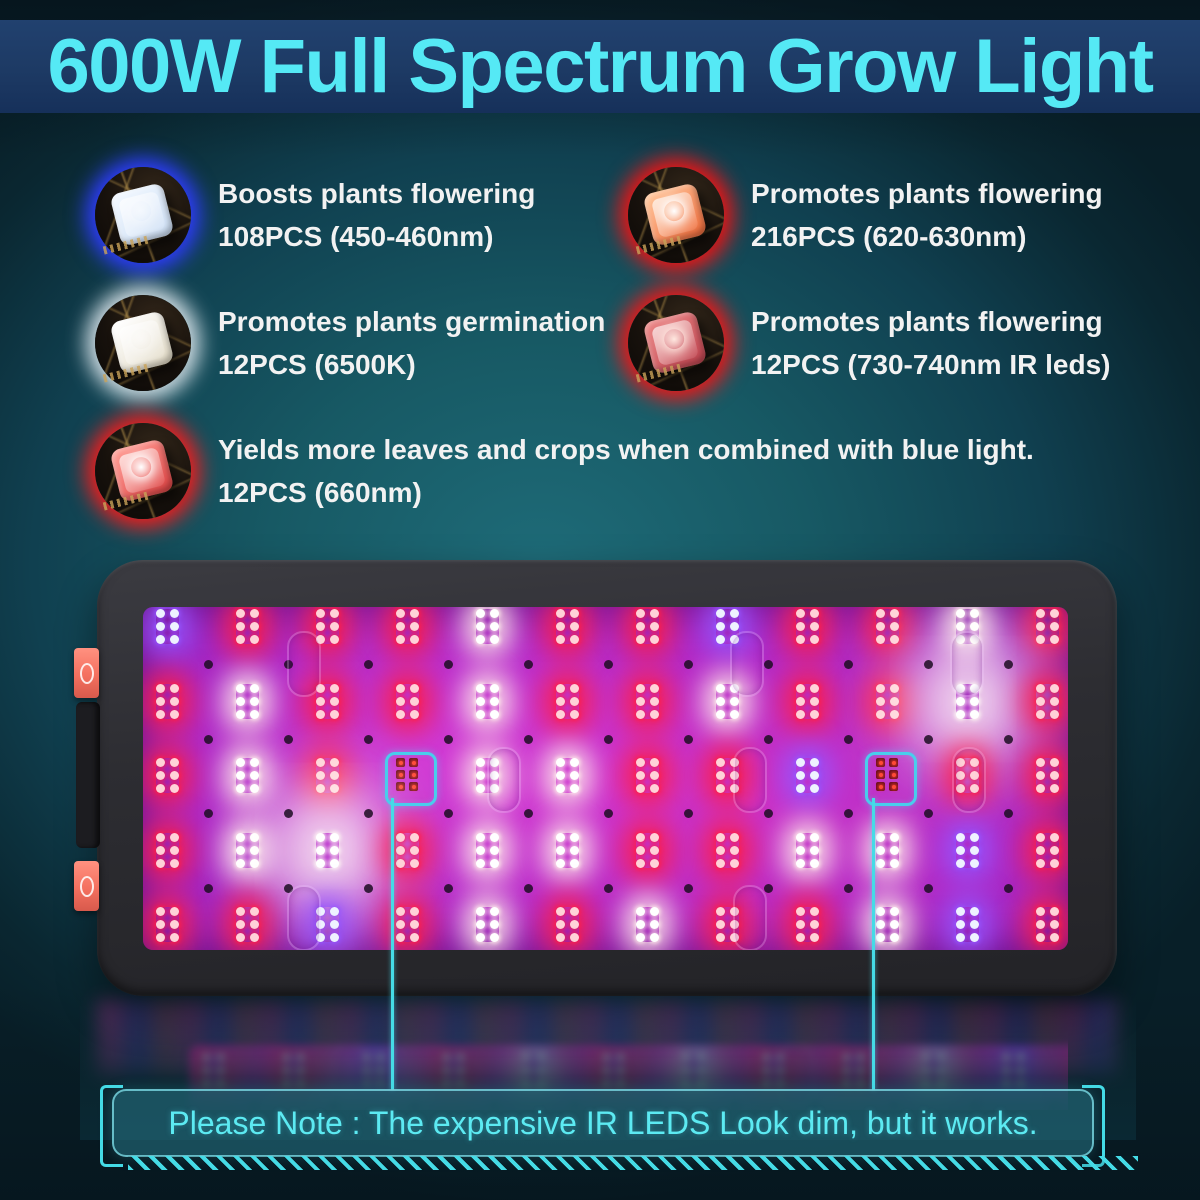 The image size is (1200, 1200). I want to click on page-title: 600W Full Spectrum Grow Light, so click(600, 66).